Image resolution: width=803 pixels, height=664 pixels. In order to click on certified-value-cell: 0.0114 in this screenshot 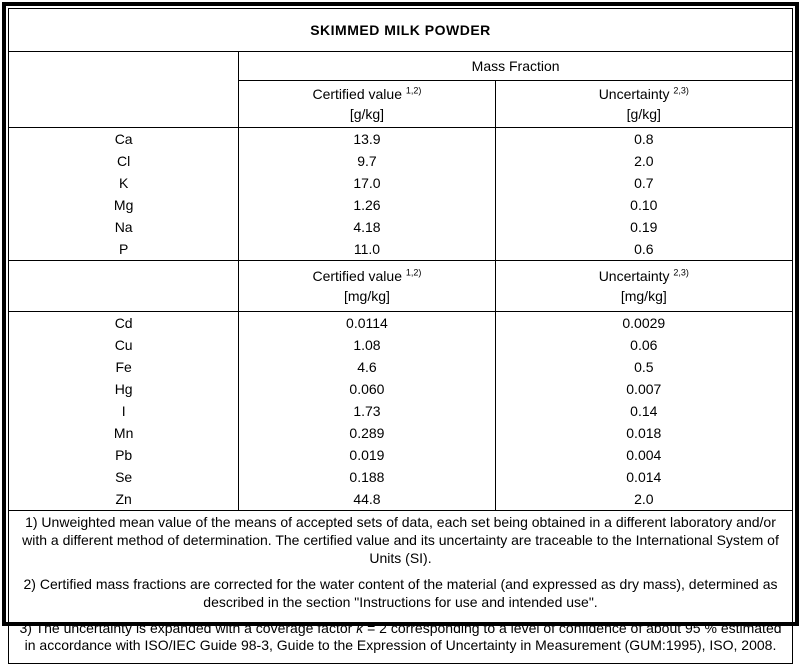, I will do `click(367, 322)`.